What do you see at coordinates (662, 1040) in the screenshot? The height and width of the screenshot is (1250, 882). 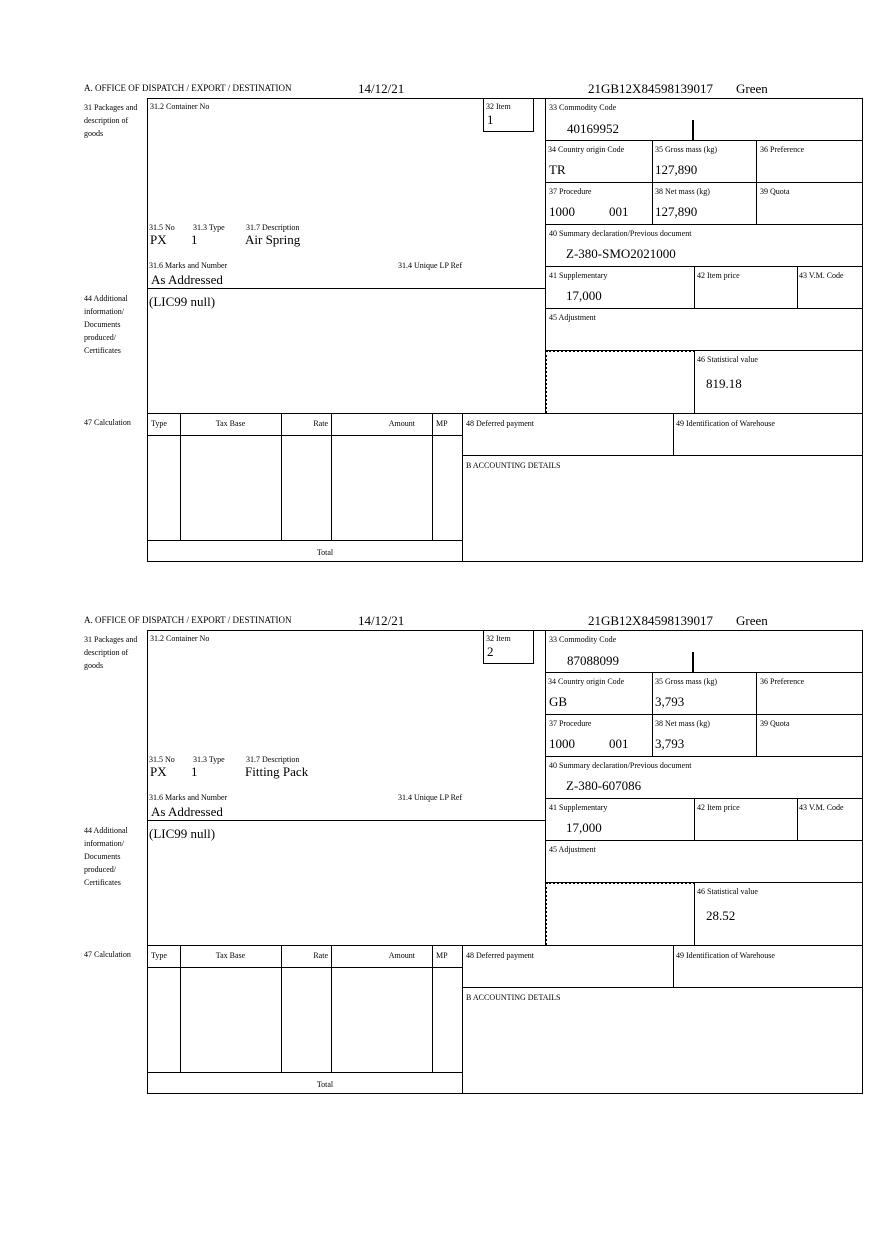 I see `accounting-cell` at bounding box center [662, 1040].